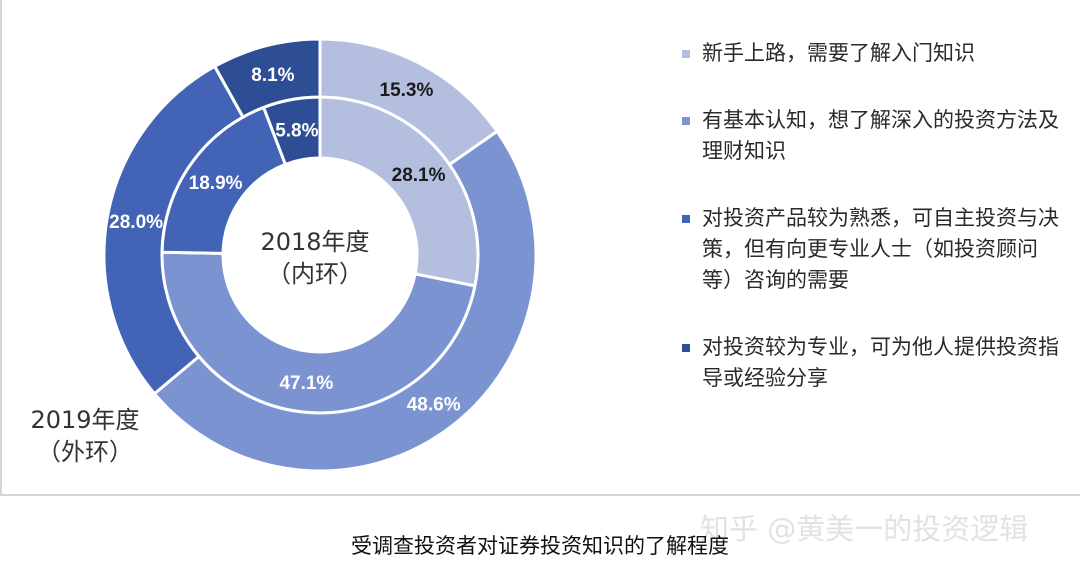  I want to click on inner-ring-caption: 2018年度 （内环）, so click(315, 258).